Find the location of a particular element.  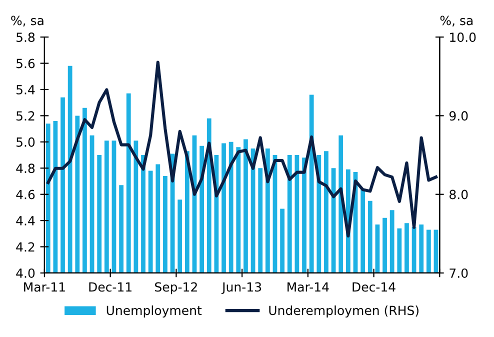

y-tick-label: 4.0 is located at coordinates (25, 273).